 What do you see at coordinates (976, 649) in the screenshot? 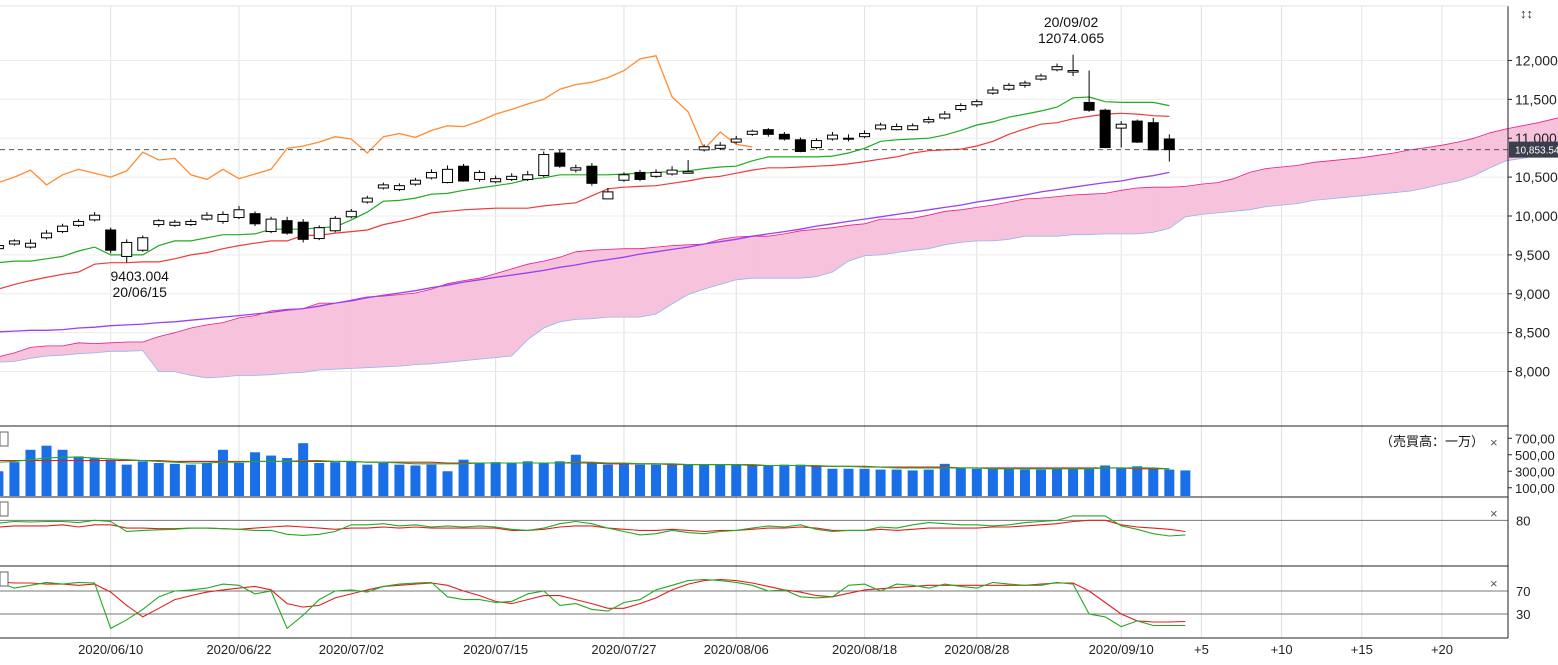
I see `x-tick-label: 2020/08/28` at bounding box center [976, 649].